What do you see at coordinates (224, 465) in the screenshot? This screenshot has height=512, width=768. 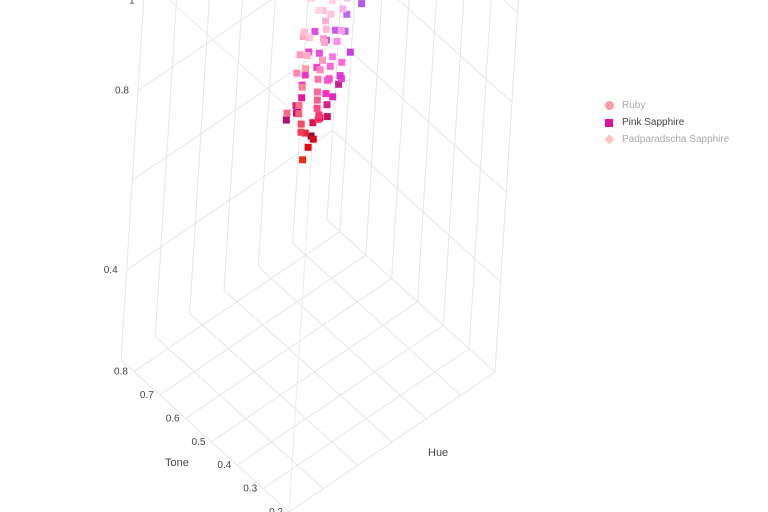 I see `x-tick-label: 0.4` at bounding box center [224, 465].